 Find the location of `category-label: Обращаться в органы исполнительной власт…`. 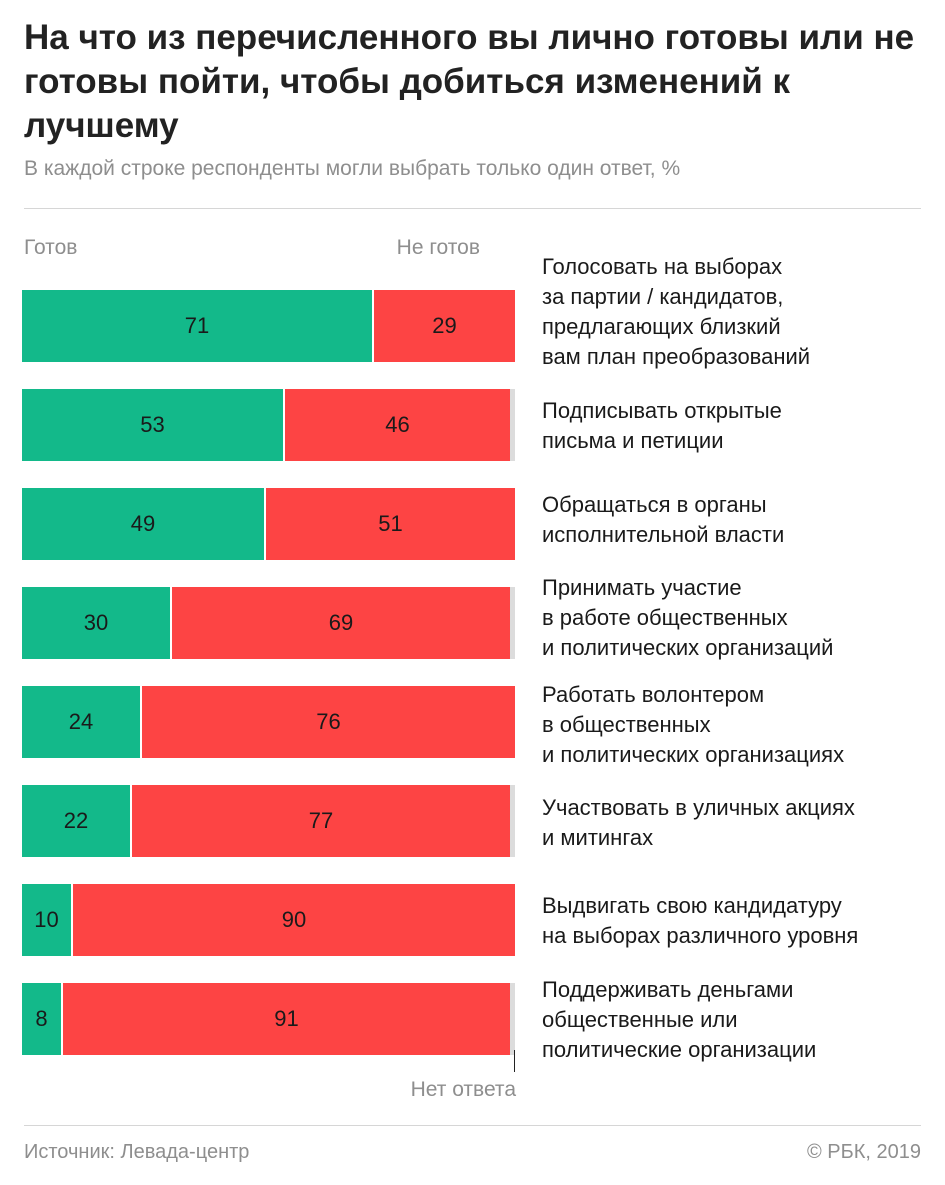

category-label: Обращаться в органы исполнительной власт… is located at coordinates (663, 519).